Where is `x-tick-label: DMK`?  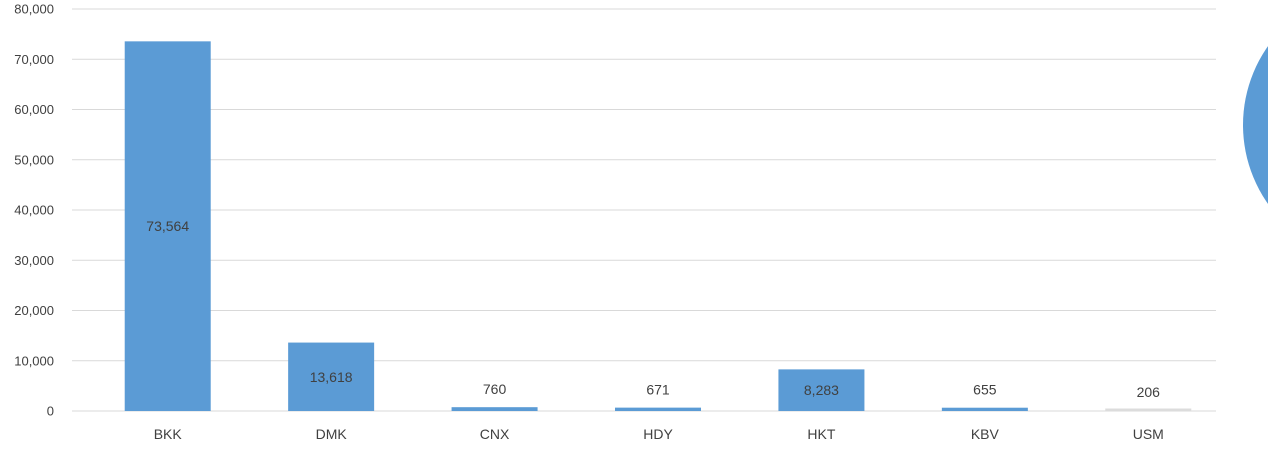 x-tick-label: DMK is located at coordinates (332, 434).